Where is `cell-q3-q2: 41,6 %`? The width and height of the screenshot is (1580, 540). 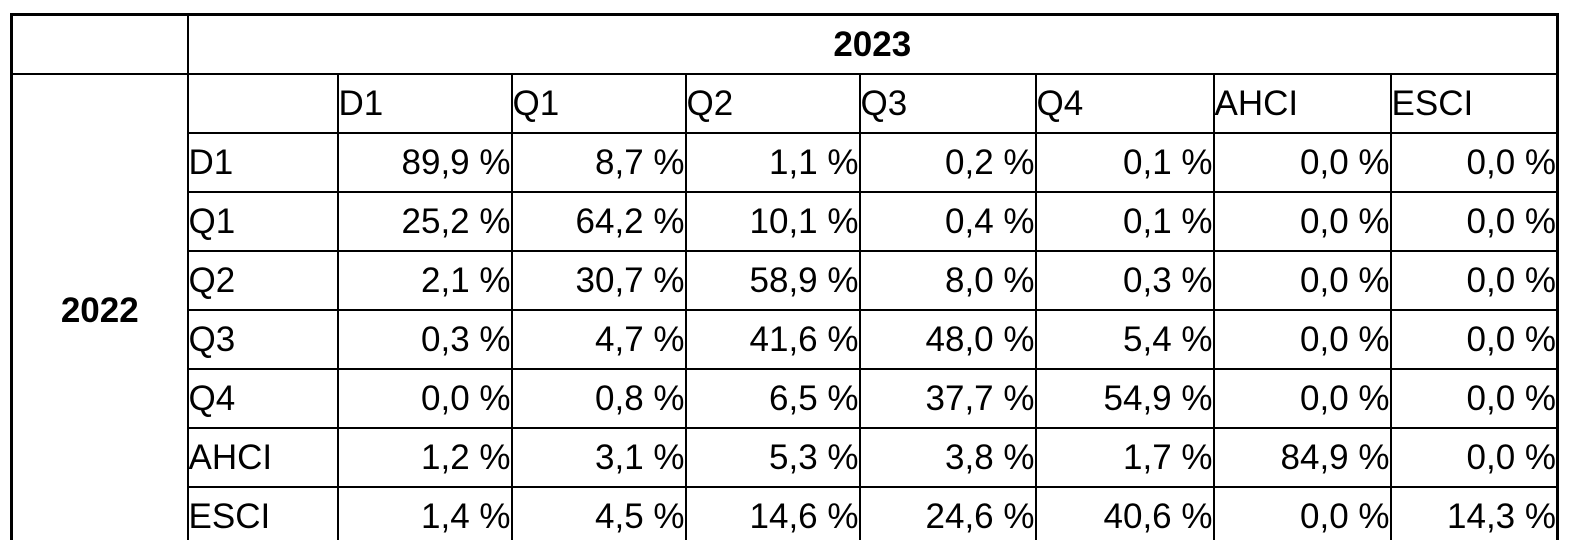
cell-q3-q2: 41,6 % is located at coordinates (772, 339).